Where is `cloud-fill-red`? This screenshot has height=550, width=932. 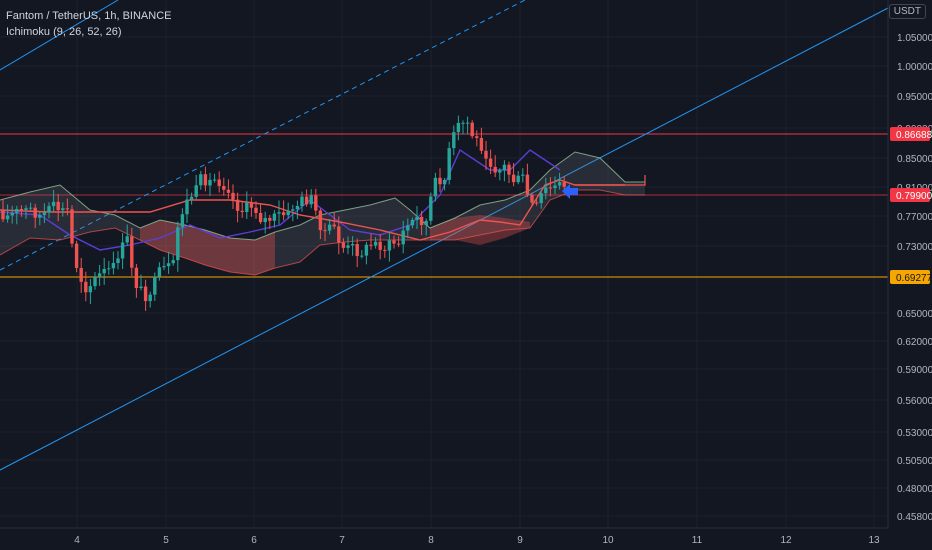
cloud-fill-red is located at coordinates (207, 247).